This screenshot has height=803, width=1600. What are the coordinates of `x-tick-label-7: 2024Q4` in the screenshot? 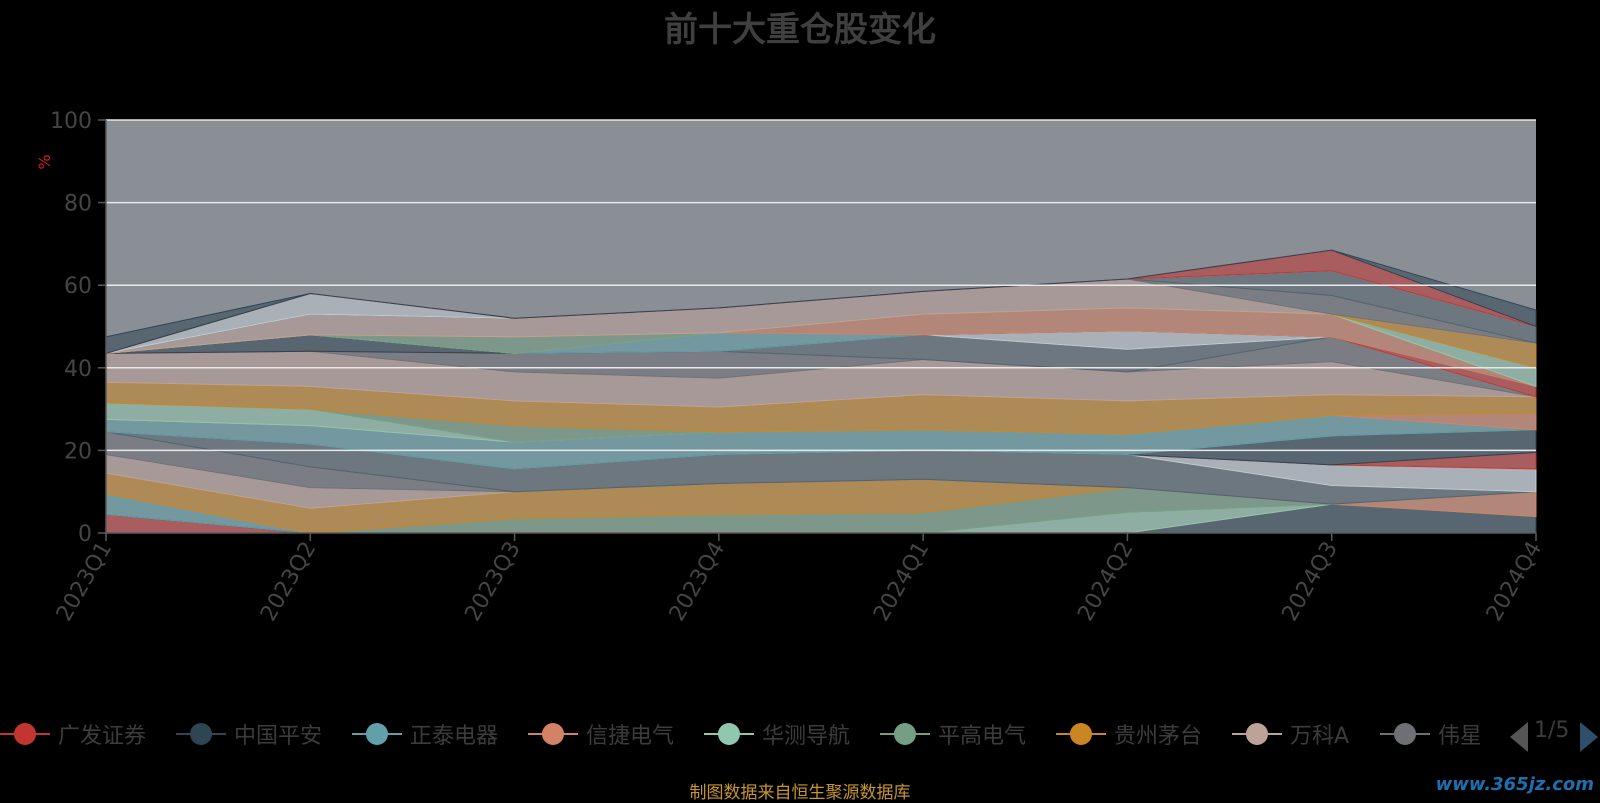 It's located at (1514, 582).